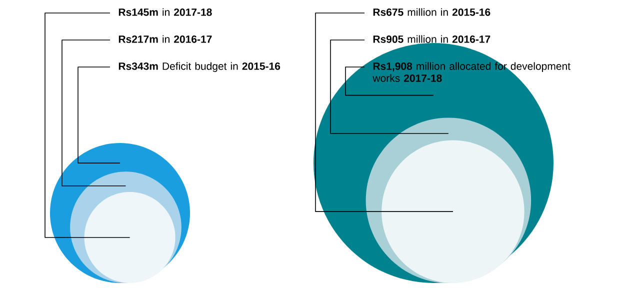 Image resolution: width=625 pixels, height=288 pixels. I want to click on category-label: Deficit budget in 2015-16, so click(221, 67).